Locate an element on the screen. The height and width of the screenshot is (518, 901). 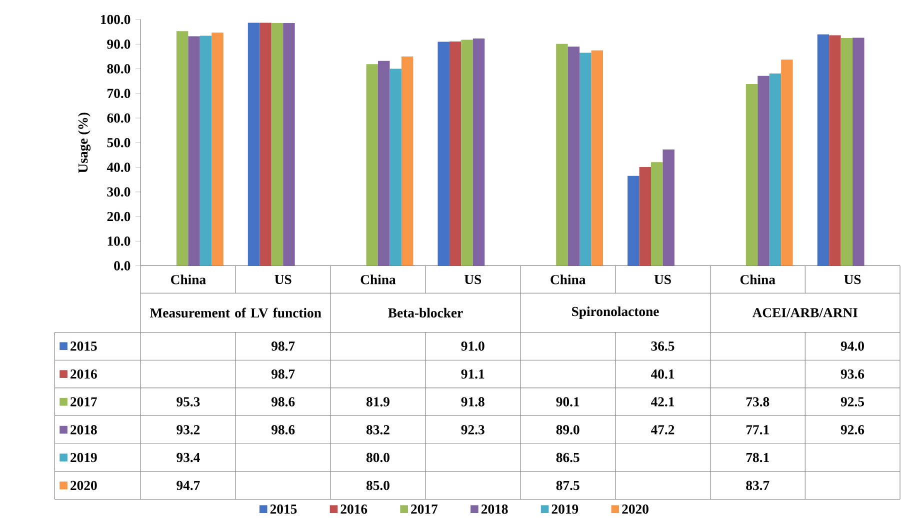
data-label: 92.6 is located at coordinates (852, 429).